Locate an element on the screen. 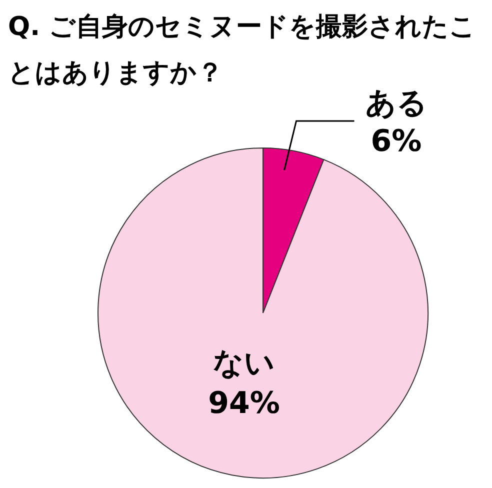 The height and width of the screenshot is (488, 492). slice-label: ある is located at coordinates (396, 103).